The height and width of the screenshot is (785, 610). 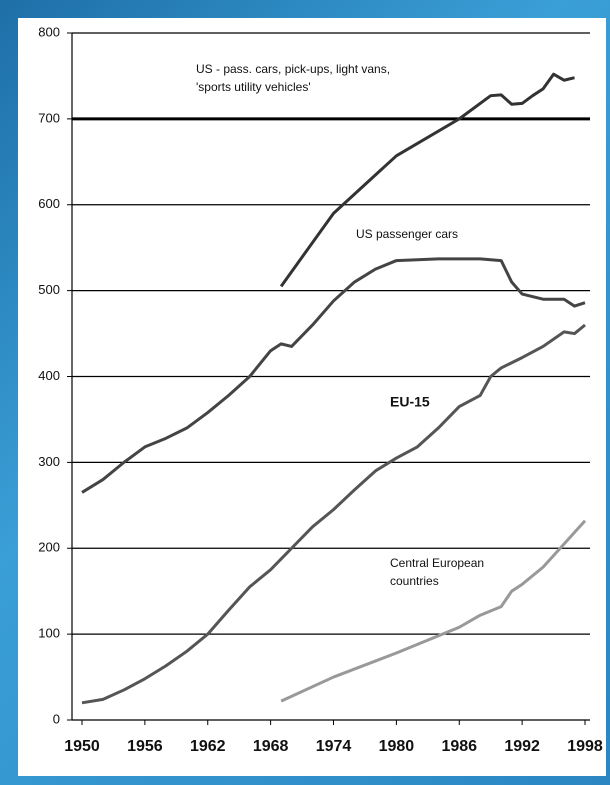 What do you see at coordinates (585, 746) in the screenshot?
I see `x-tick-label: 1998` at bounding box center [585, 746].